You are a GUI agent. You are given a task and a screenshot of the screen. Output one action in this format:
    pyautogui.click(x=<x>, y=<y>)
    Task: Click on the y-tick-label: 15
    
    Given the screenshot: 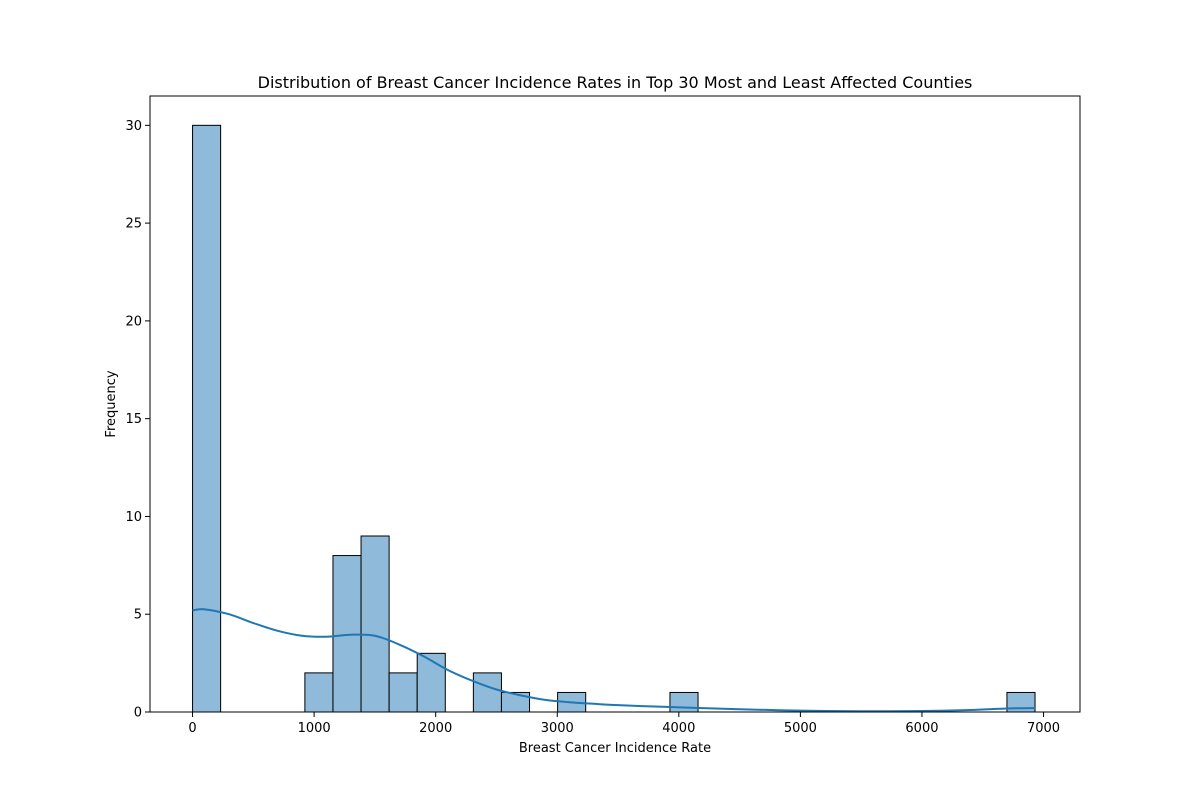 What is the action you would take?
    pyautogui.click(x=133, y=419)
    